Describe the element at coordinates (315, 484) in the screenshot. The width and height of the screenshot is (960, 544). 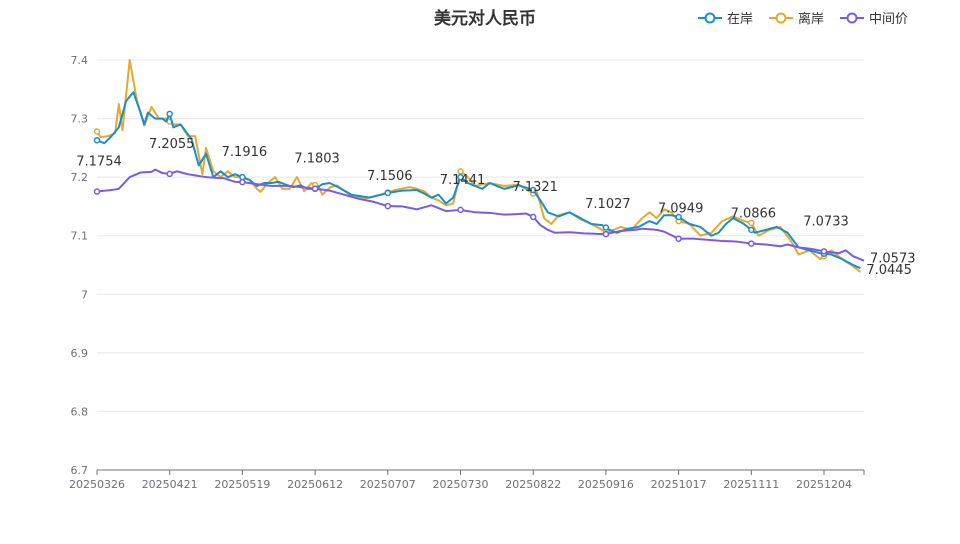
I see `x-tick-label: 20250612` at that location.